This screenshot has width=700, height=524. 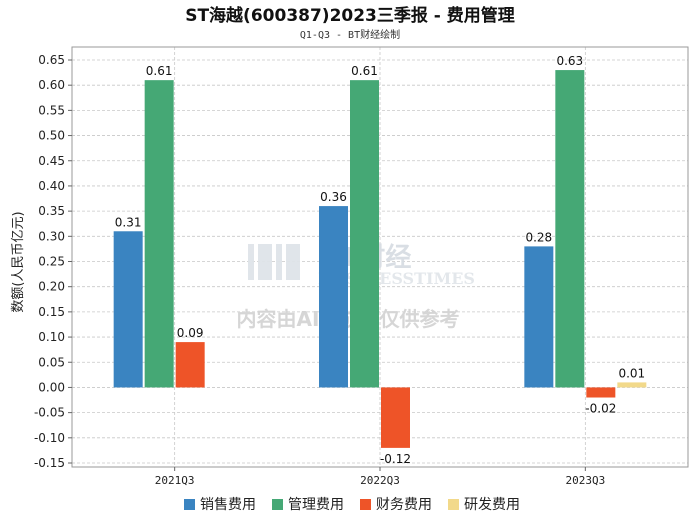 I want to click on legend-entry: 管理费用, so click(x=316, y=505).